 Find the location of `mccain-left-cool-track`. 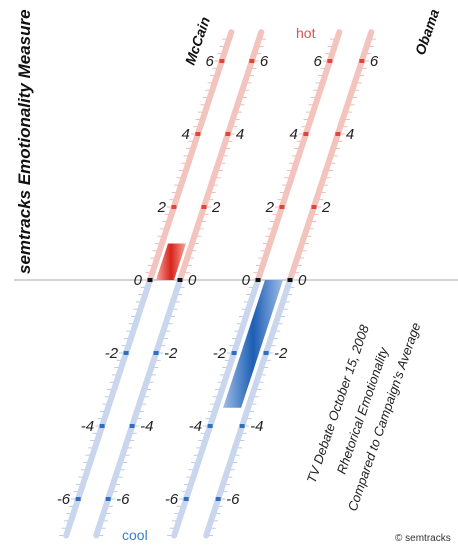

mccain-left-cool-track is located at coordinates (108, 408).